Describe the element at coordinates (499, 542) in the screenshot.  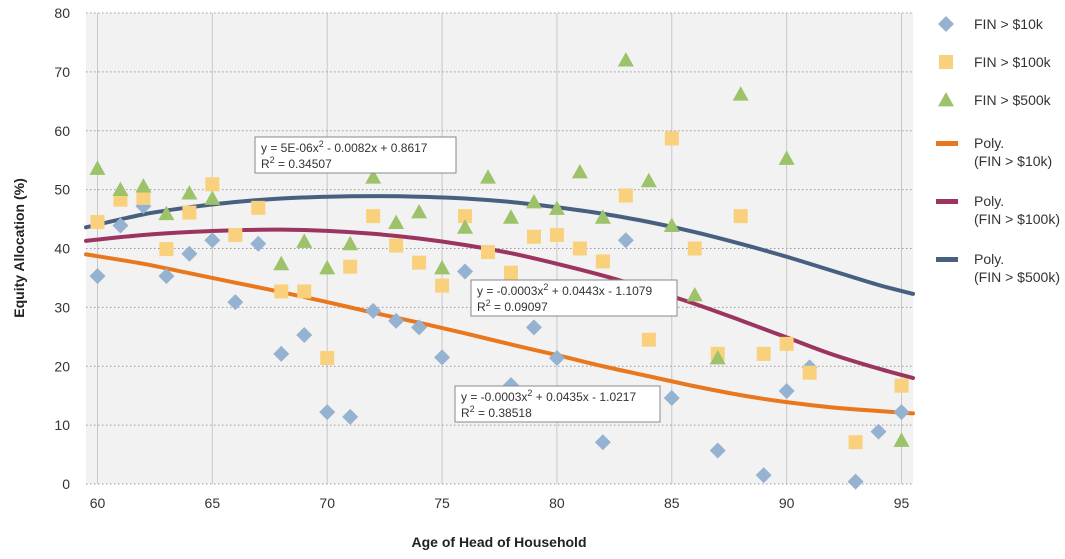
I see `x-axis-title: Age of Head of Household` at that location.